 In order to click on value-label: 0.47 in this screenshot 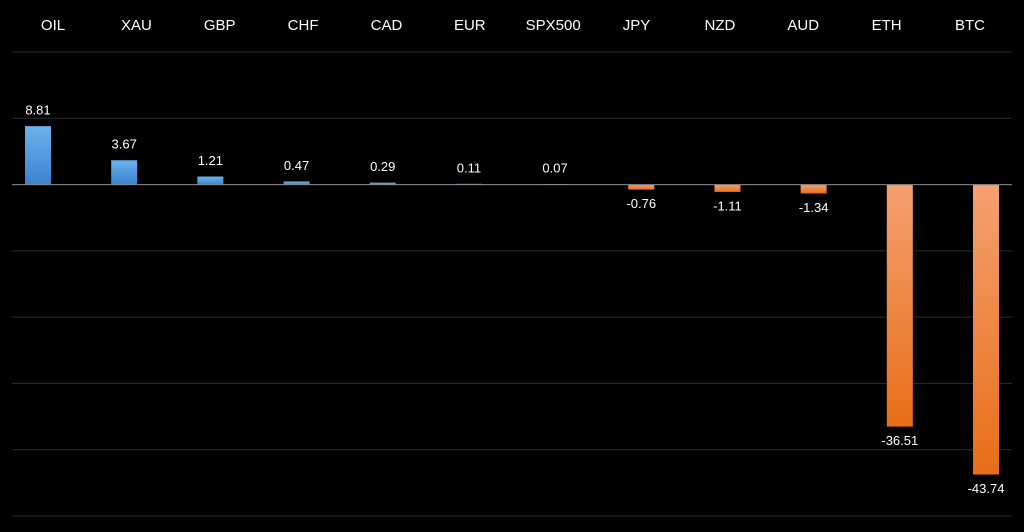, I will do `click(296, 165)`.